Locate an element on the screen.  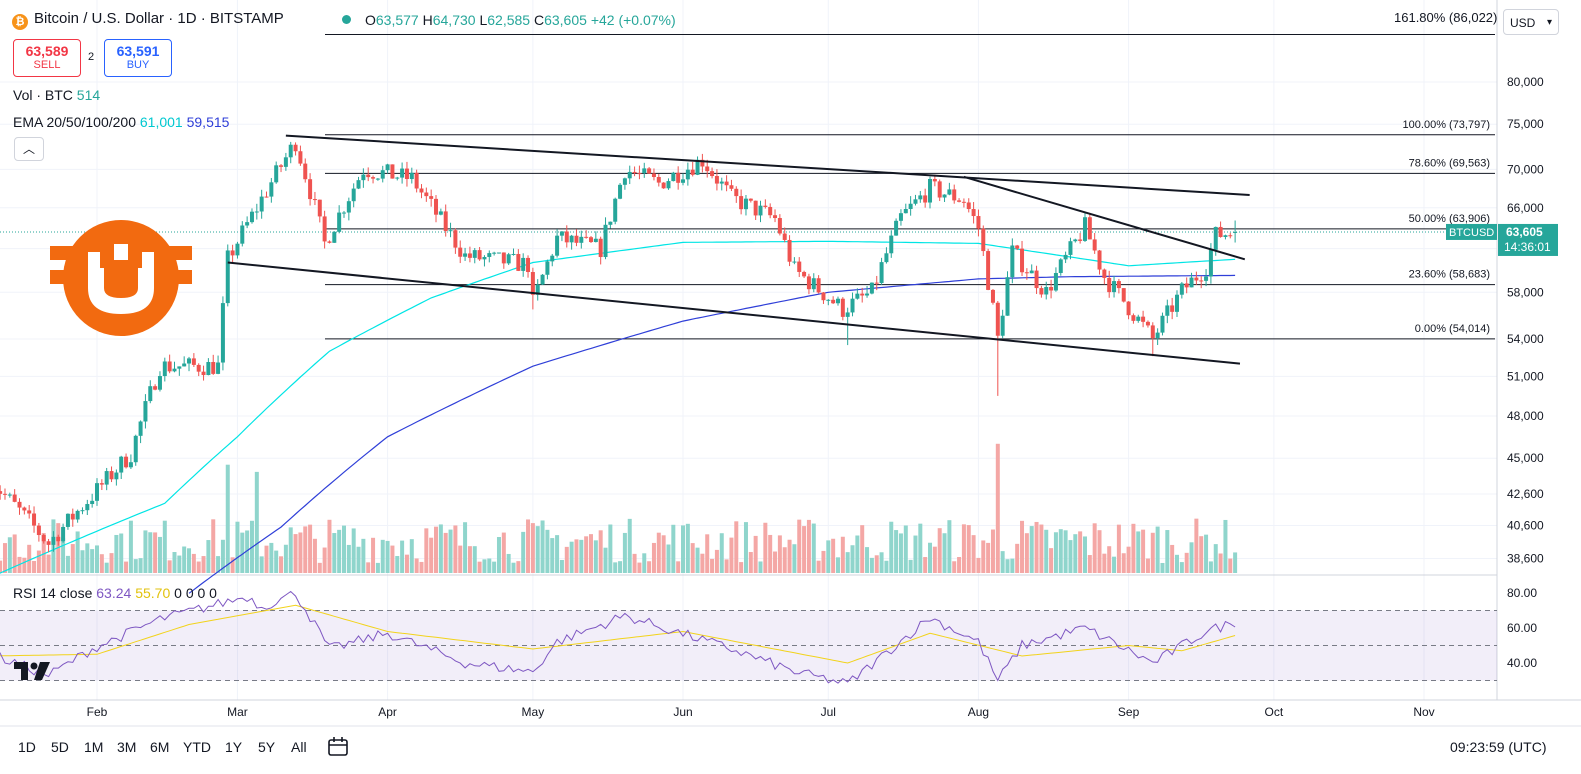
range-5d-button: 5D is located at coordinates (60, 747).